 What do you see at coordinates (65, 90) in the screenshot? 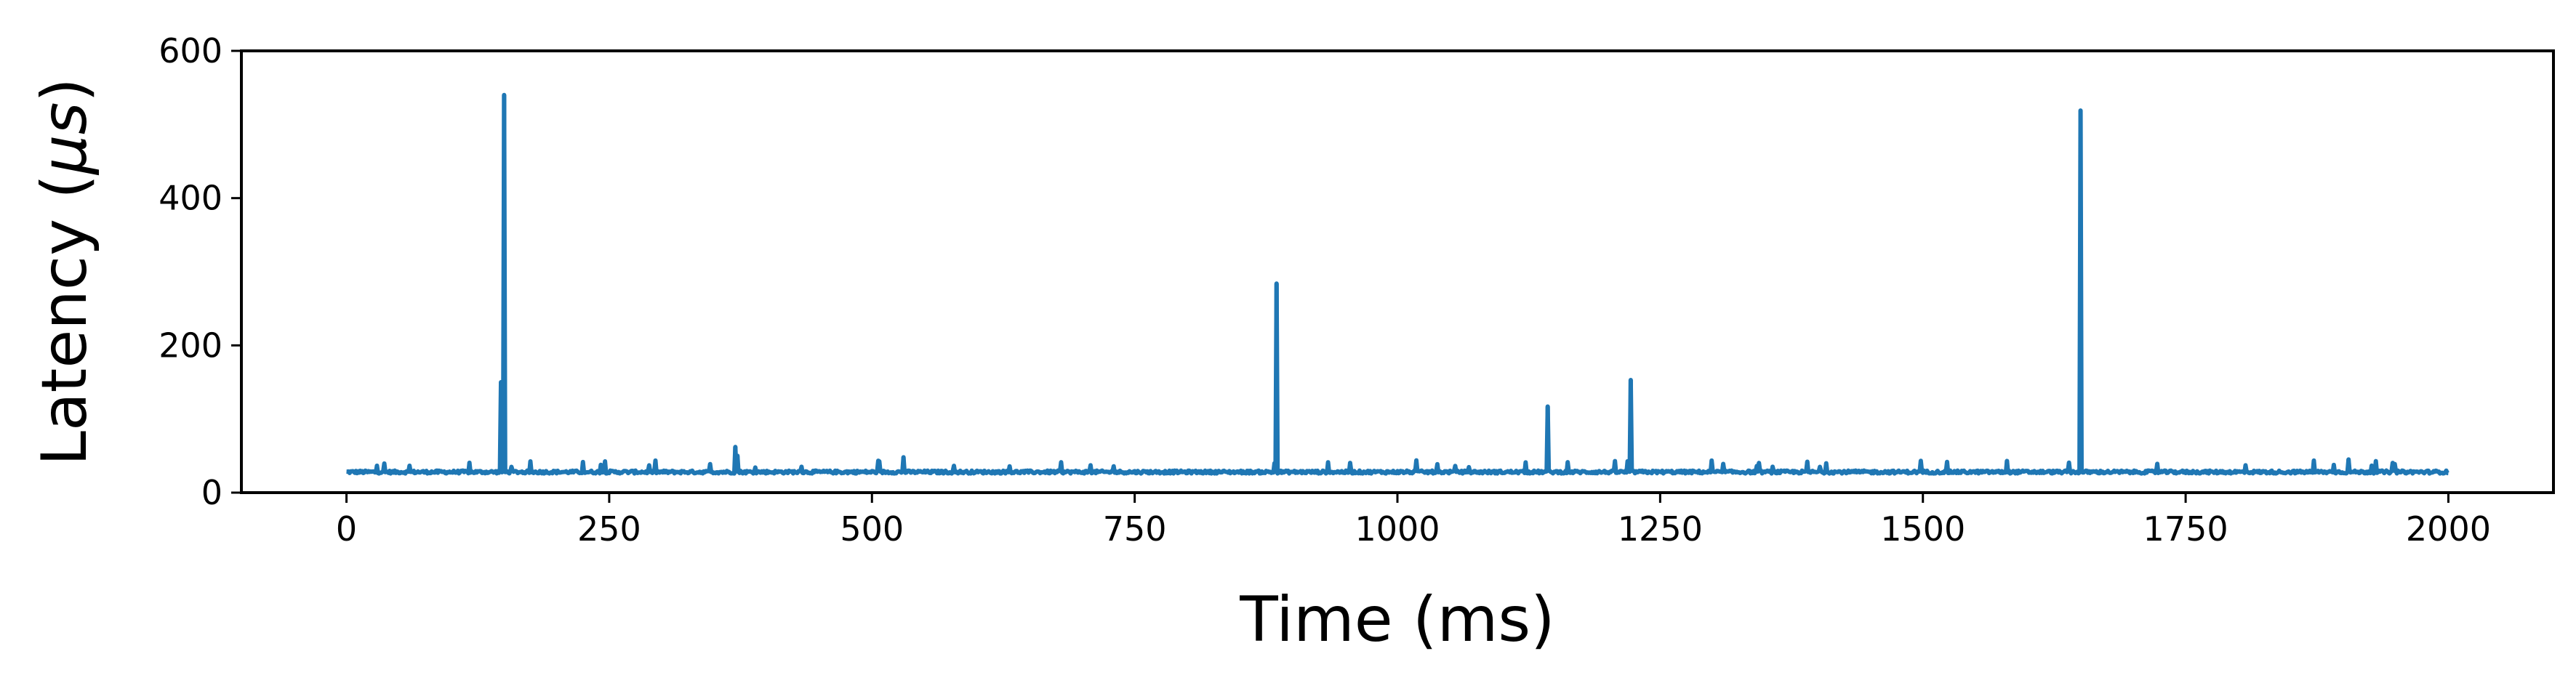
I see `y-axis-label-suffix: )` at bounding box center [65, 90].